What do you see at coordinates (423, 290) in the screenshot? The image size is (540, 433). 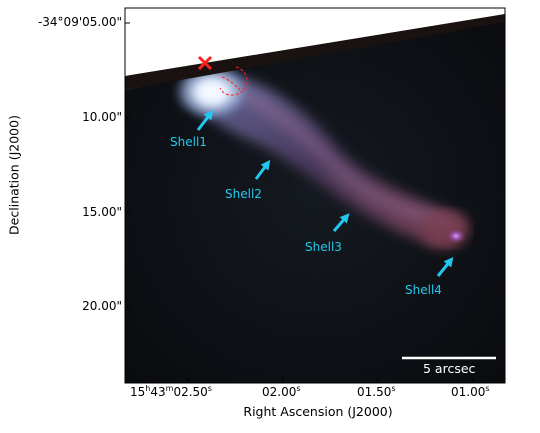 I see `label-shell4: Shell4` at bounding box center [423, 290].